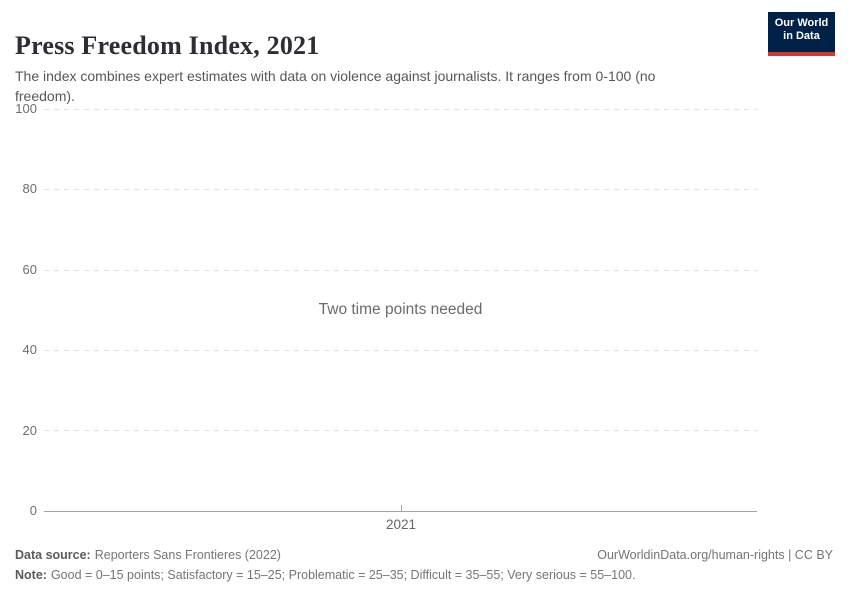 The height and width of the screenshot is (600, 850). What do you see at coordinates (167, 46) in the screenshot?
I see `page-title: Press Freedom Index, 2021` at bounding box center [167, 46].